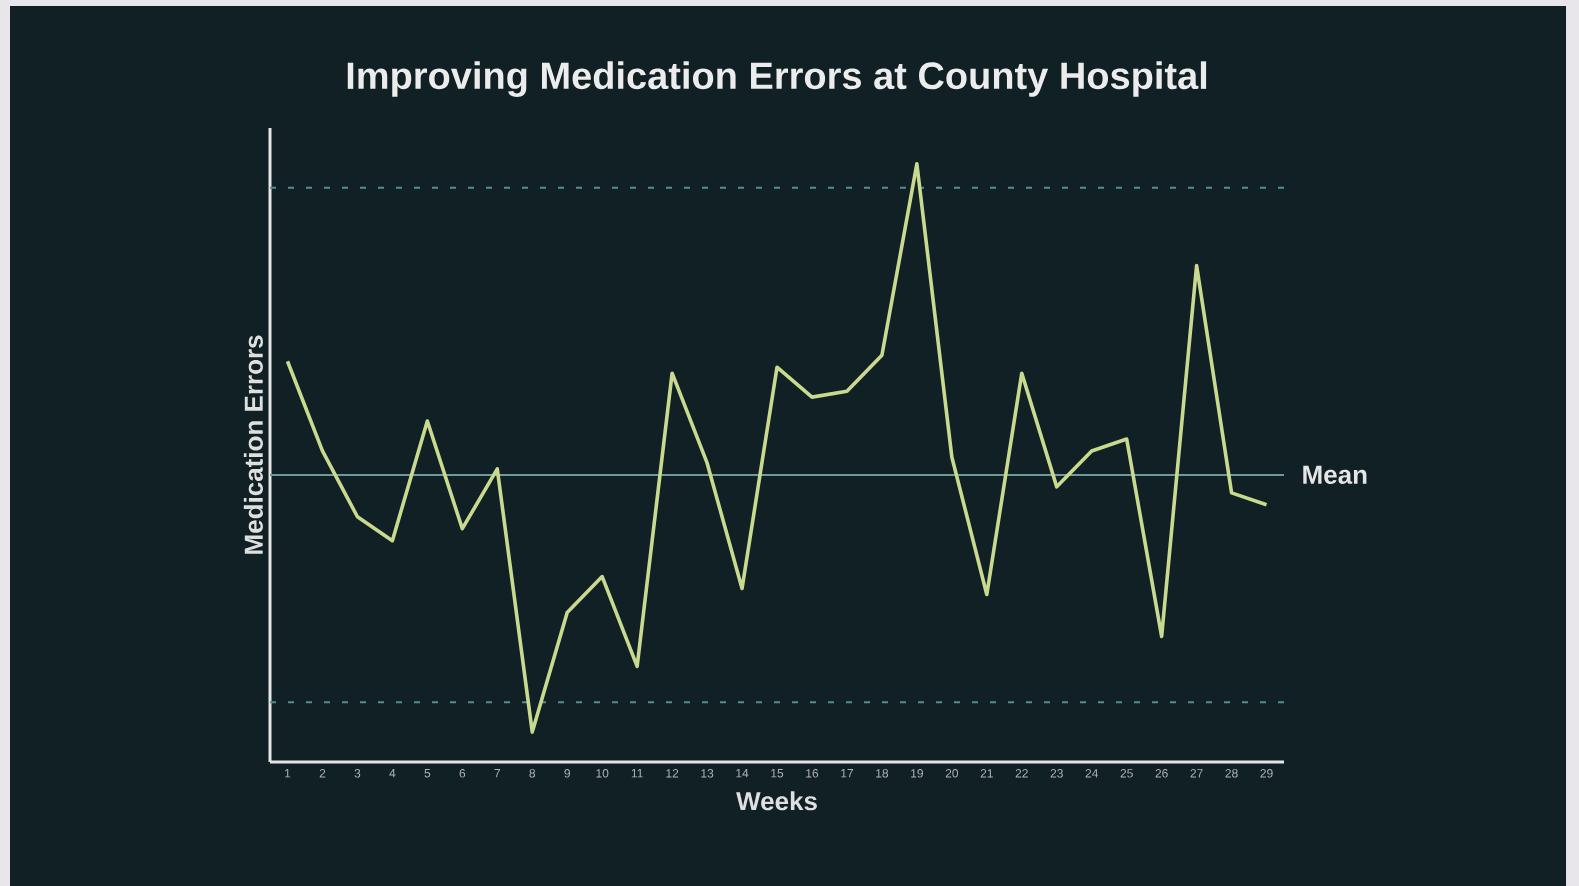 This screenshot has height=886, width=1579. What do you see at coordinates (392, 773) in the screenshot?
I see `x-tick-label: 4` at bounding box center [392, 773].